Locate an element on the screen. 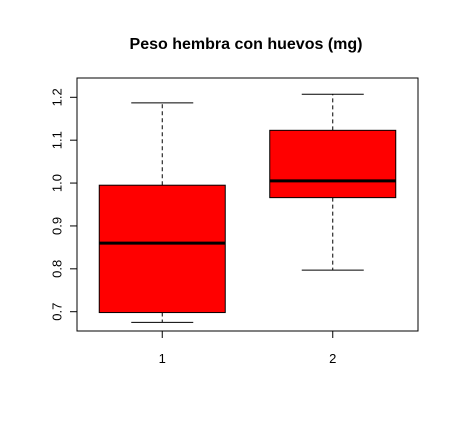 Image resolution: width=459 pixels, height=429 pixels. y-tick-label-4: 1.1 is located at coordinates (57, 140).